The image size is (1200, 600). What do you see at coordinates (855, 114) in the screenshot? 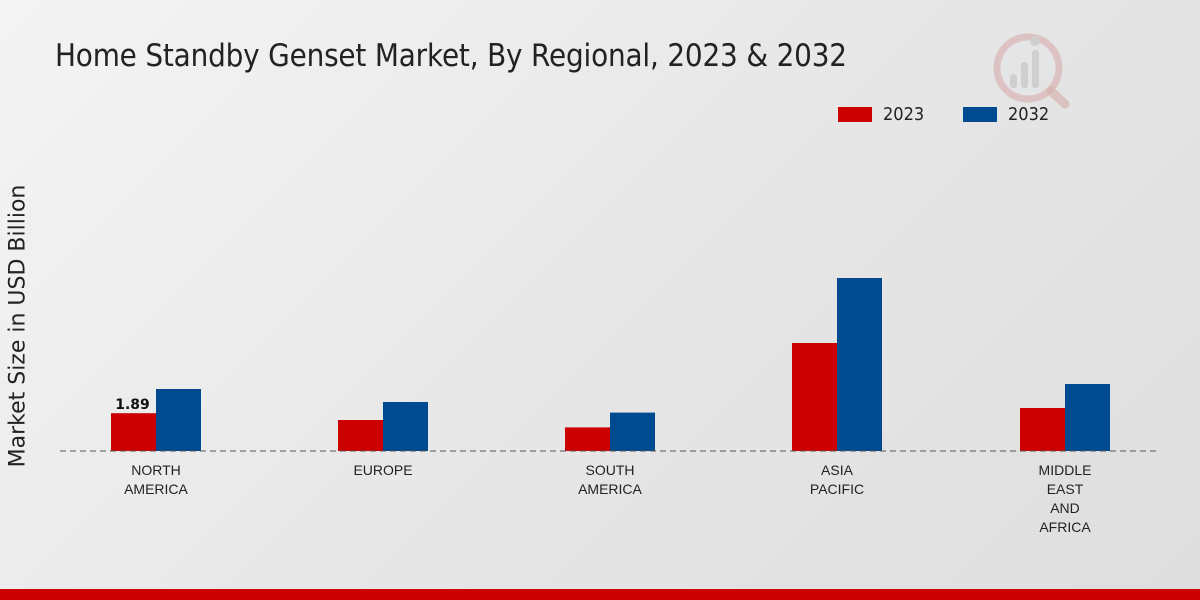
I see `legend-swatch-2023` at bounding box center [855, 114].